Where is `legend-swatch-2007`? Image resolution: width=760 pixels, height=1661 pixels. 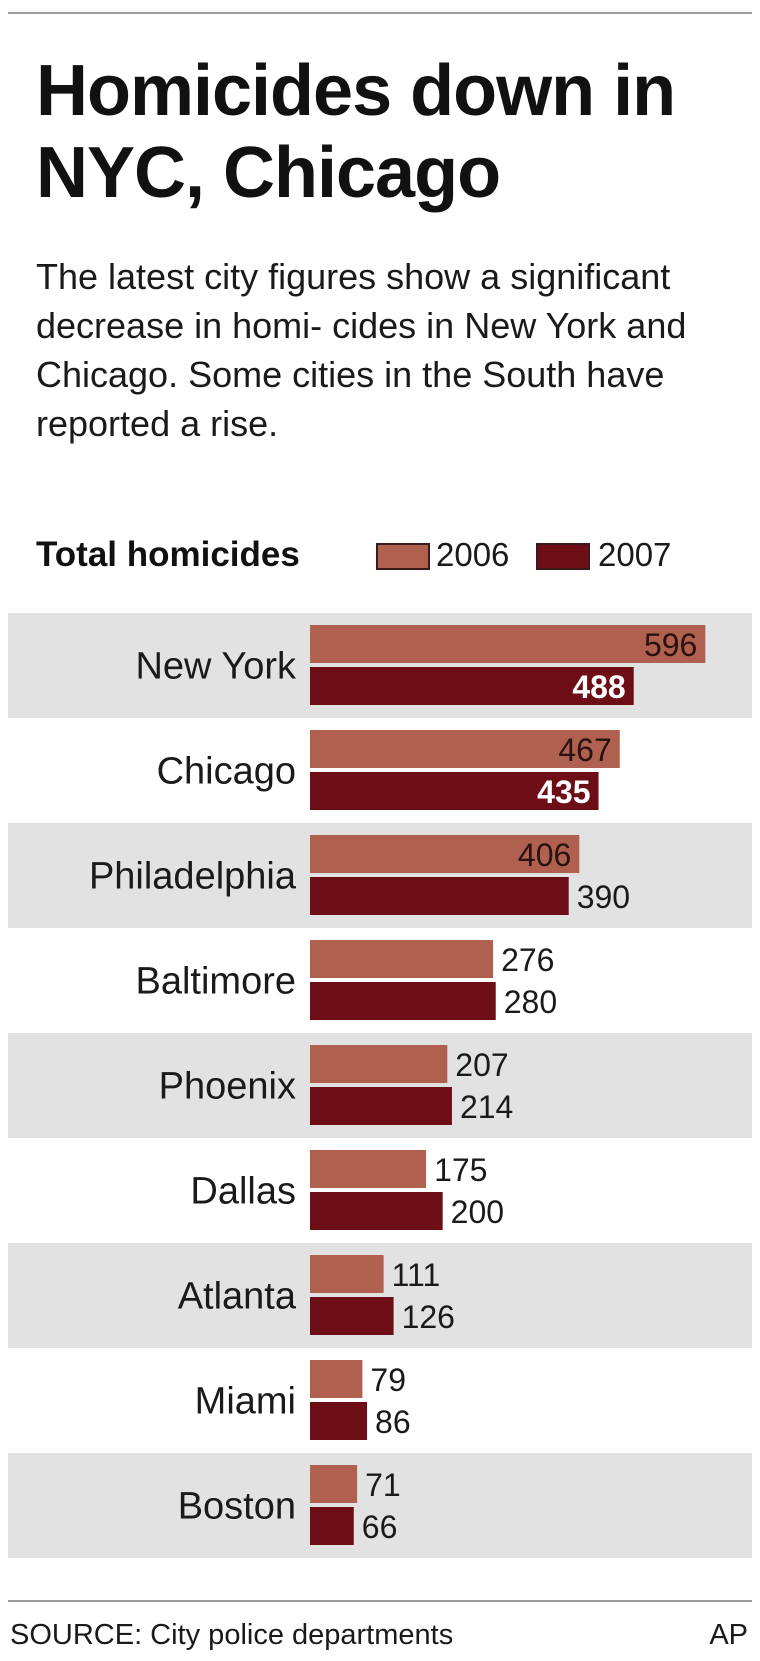 legend-swatch-2007 is located at coordinates (563, 556).